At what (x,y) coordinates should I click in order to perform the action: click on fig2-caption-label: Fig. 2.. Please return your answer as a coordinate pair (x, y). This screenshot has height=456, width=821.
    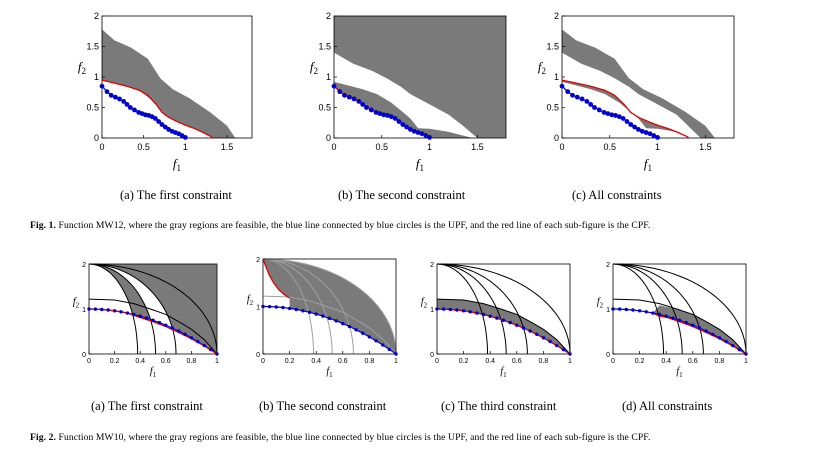
    Looking at the image, I should click on (43, 437).